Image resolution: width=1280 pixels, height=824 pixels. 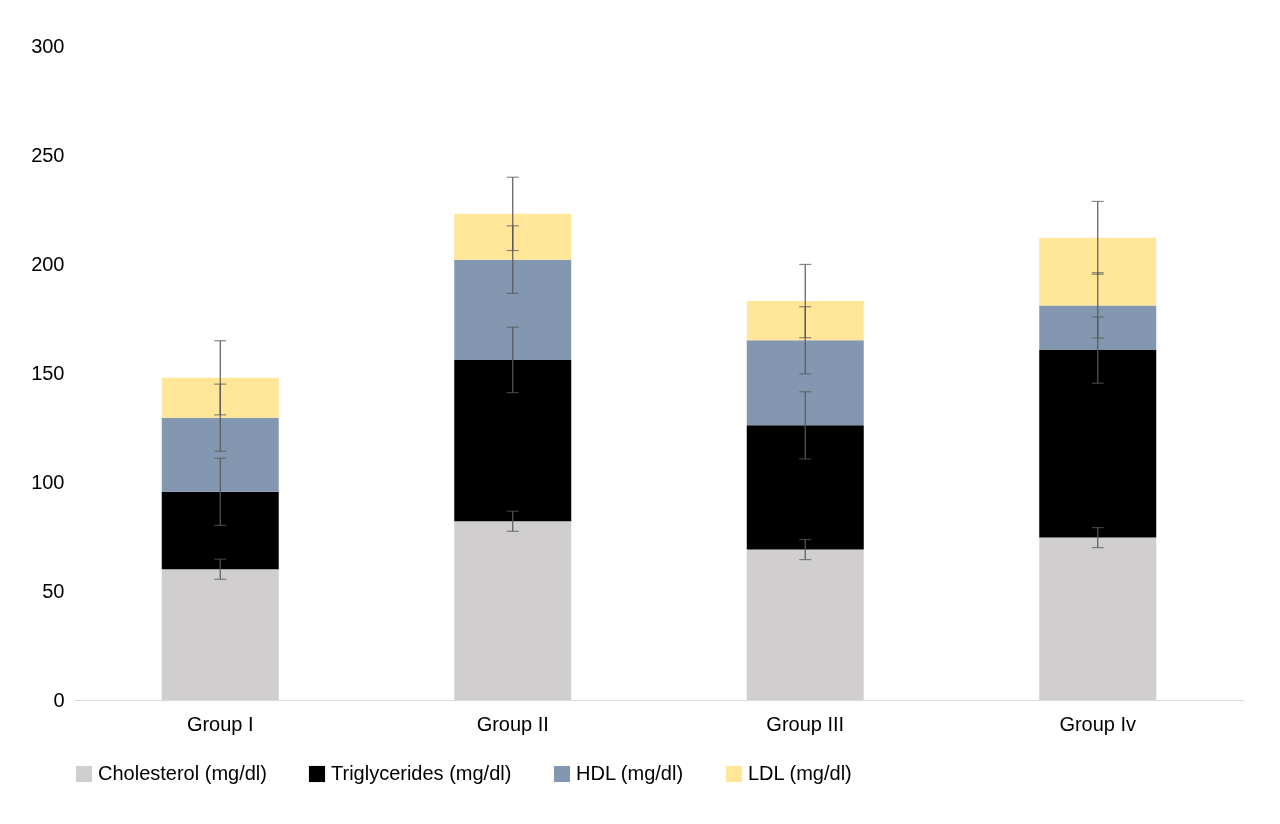 I want to click on y-tick-label: 100, so click(x=48, y=481).